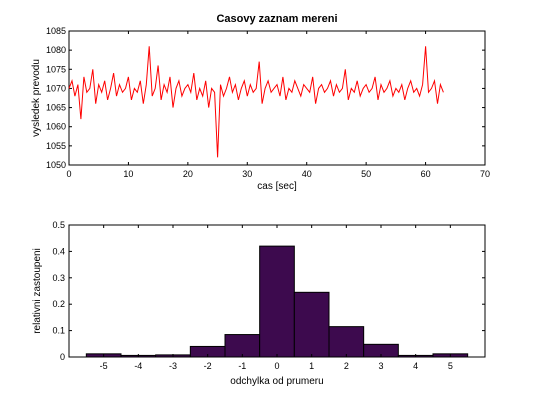  What do you see at coordinates (277, 186) in the screenshot?
I see `timeseries-xlabel: cas [sec]` at bounding box center [277, 186].